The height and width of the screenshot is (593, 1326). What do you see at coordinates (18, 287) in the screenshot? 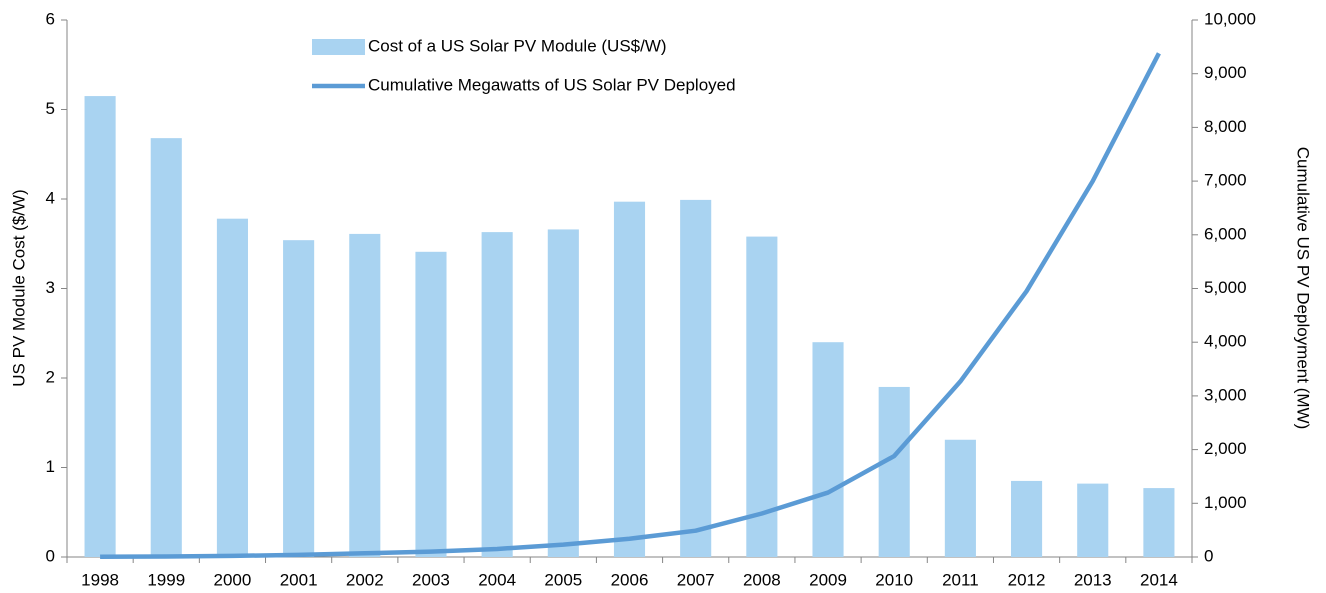
I see `y-axis-title: US PV Module Cost ($/W)` at bounding box center [18, 287].